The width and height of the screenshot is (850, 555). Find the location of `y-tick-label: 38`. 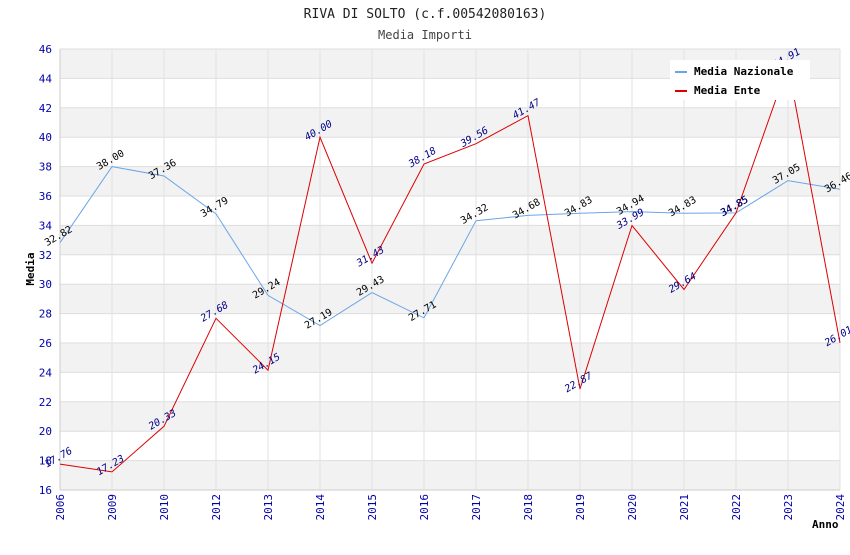

y-tick-label: 38 is located at coordinates (45, 167).